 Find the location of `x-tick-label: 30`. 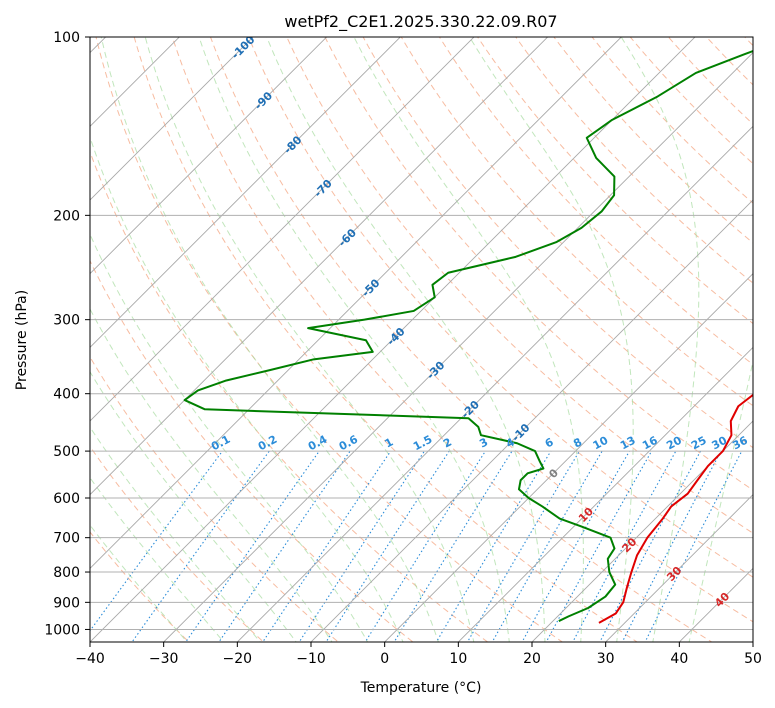

x-tick-label: 30 is located at coordinates (606, 659).